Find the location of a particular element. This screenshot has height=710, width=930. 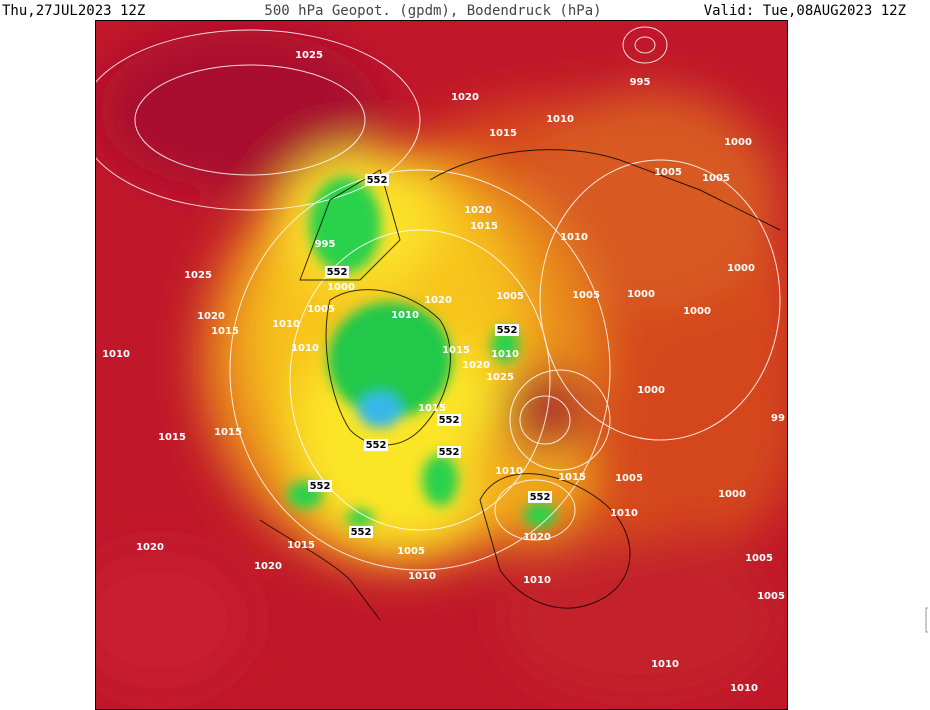

map-title: 500 hPa Geopot. (gpdm), Bodendruck (hPa) is located at coordinates (432, 11).